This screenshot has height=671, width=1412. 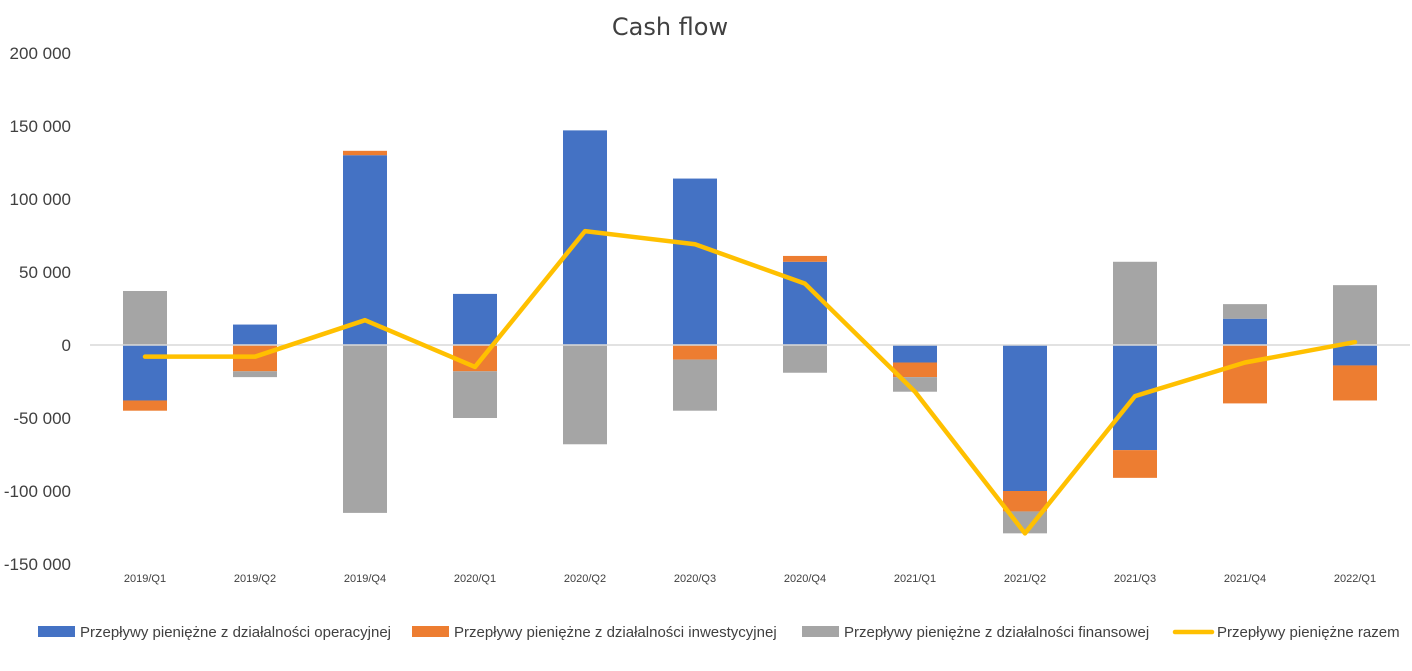 I want to click on bar-financing-2020-q1, so click(x=475, y=394).